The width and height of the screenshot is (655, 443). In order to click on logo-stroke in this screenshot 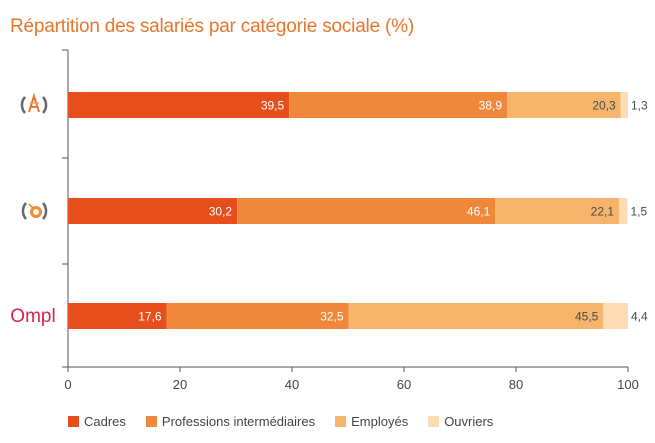, I will do `click(31, 206)`.